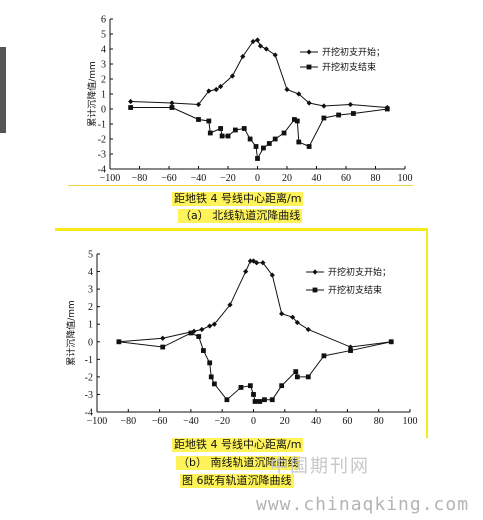  What do you see at coordinates (90, 272) in the screenshot?
I see `y-tick-label: 4` at bounding box center [90, 272].